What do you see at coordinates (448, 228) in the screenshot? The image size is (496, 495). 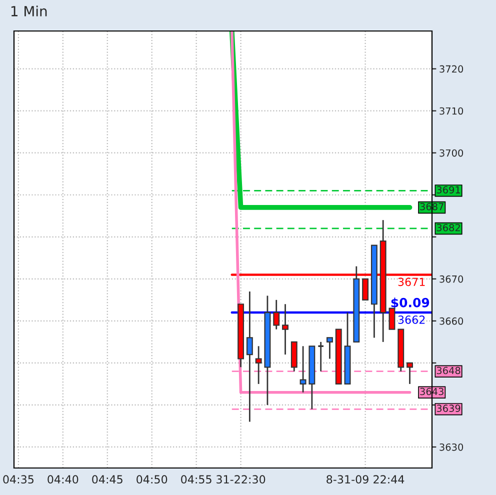 I see `ref-line-label: 3682` at bounding box center [448, 228].